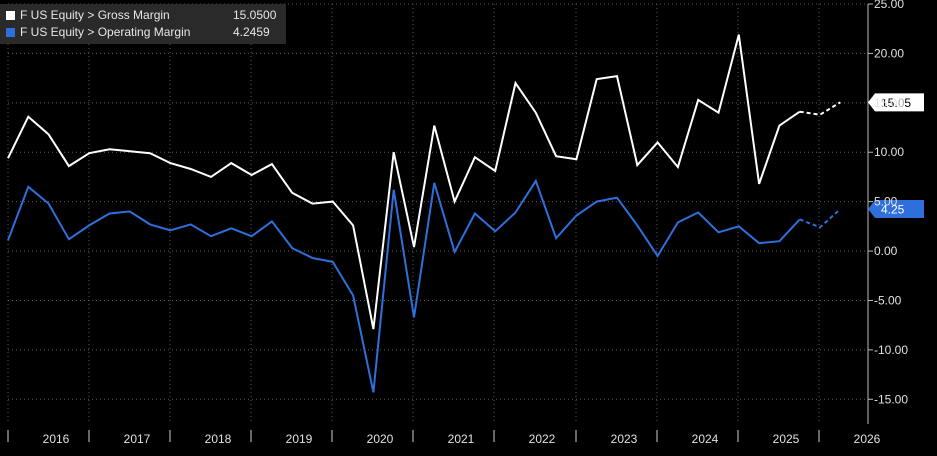  Describe the element at coordinates (255, 15) in the screenshot. I see `legend-value: 15.0500` at that location.